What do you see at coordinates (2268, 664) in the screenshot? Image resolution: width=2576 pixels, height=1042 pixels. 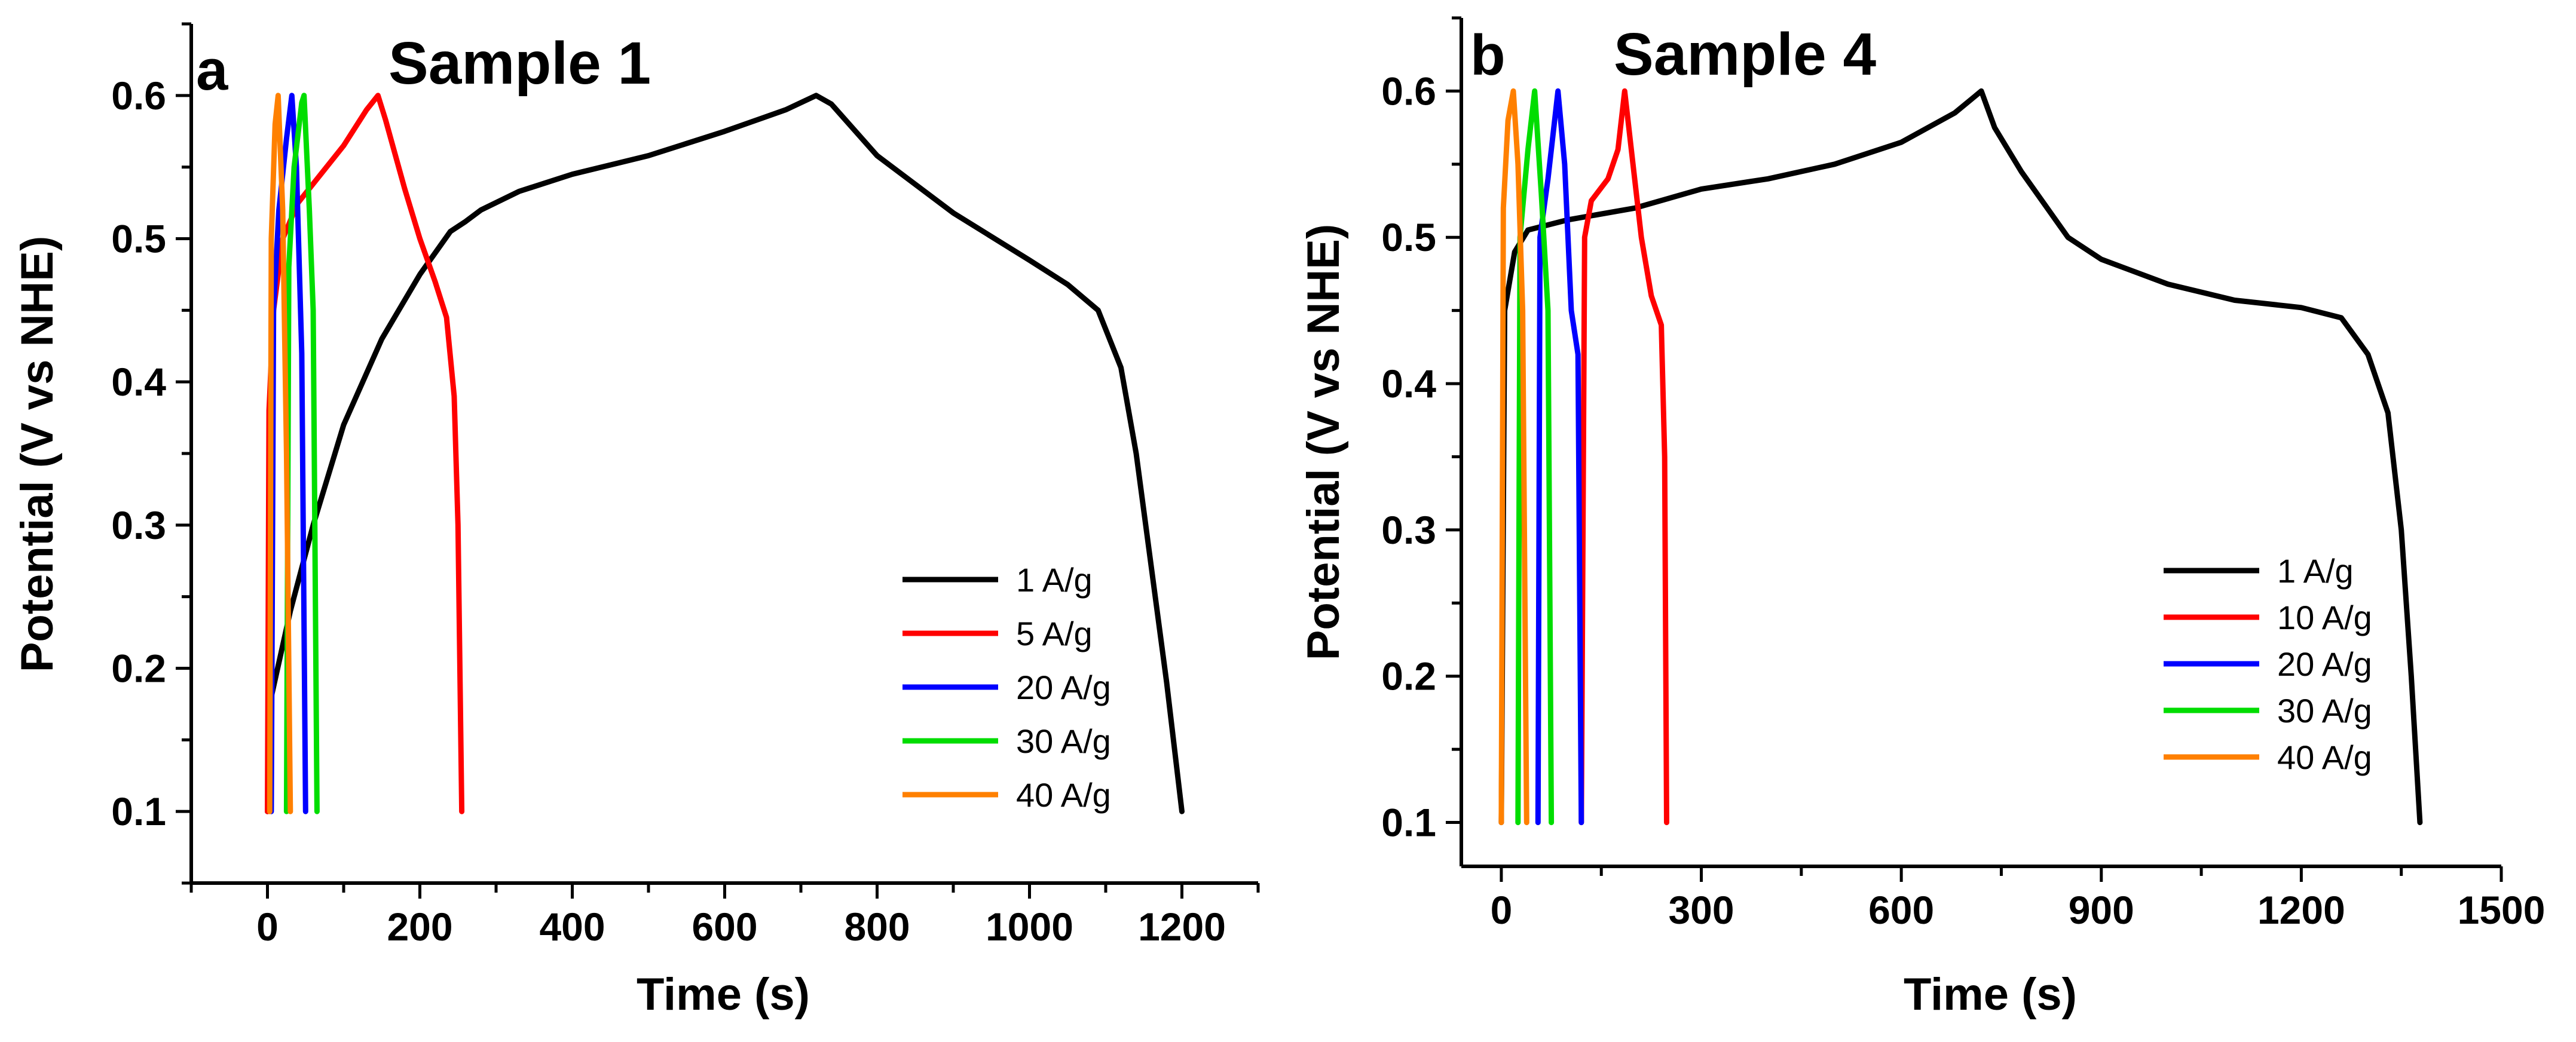 I see `panel-b-legend: 1 A/g 10 A/g 20 A/g 30 A/g 40 A/g` at bounding box center [2268, 664].